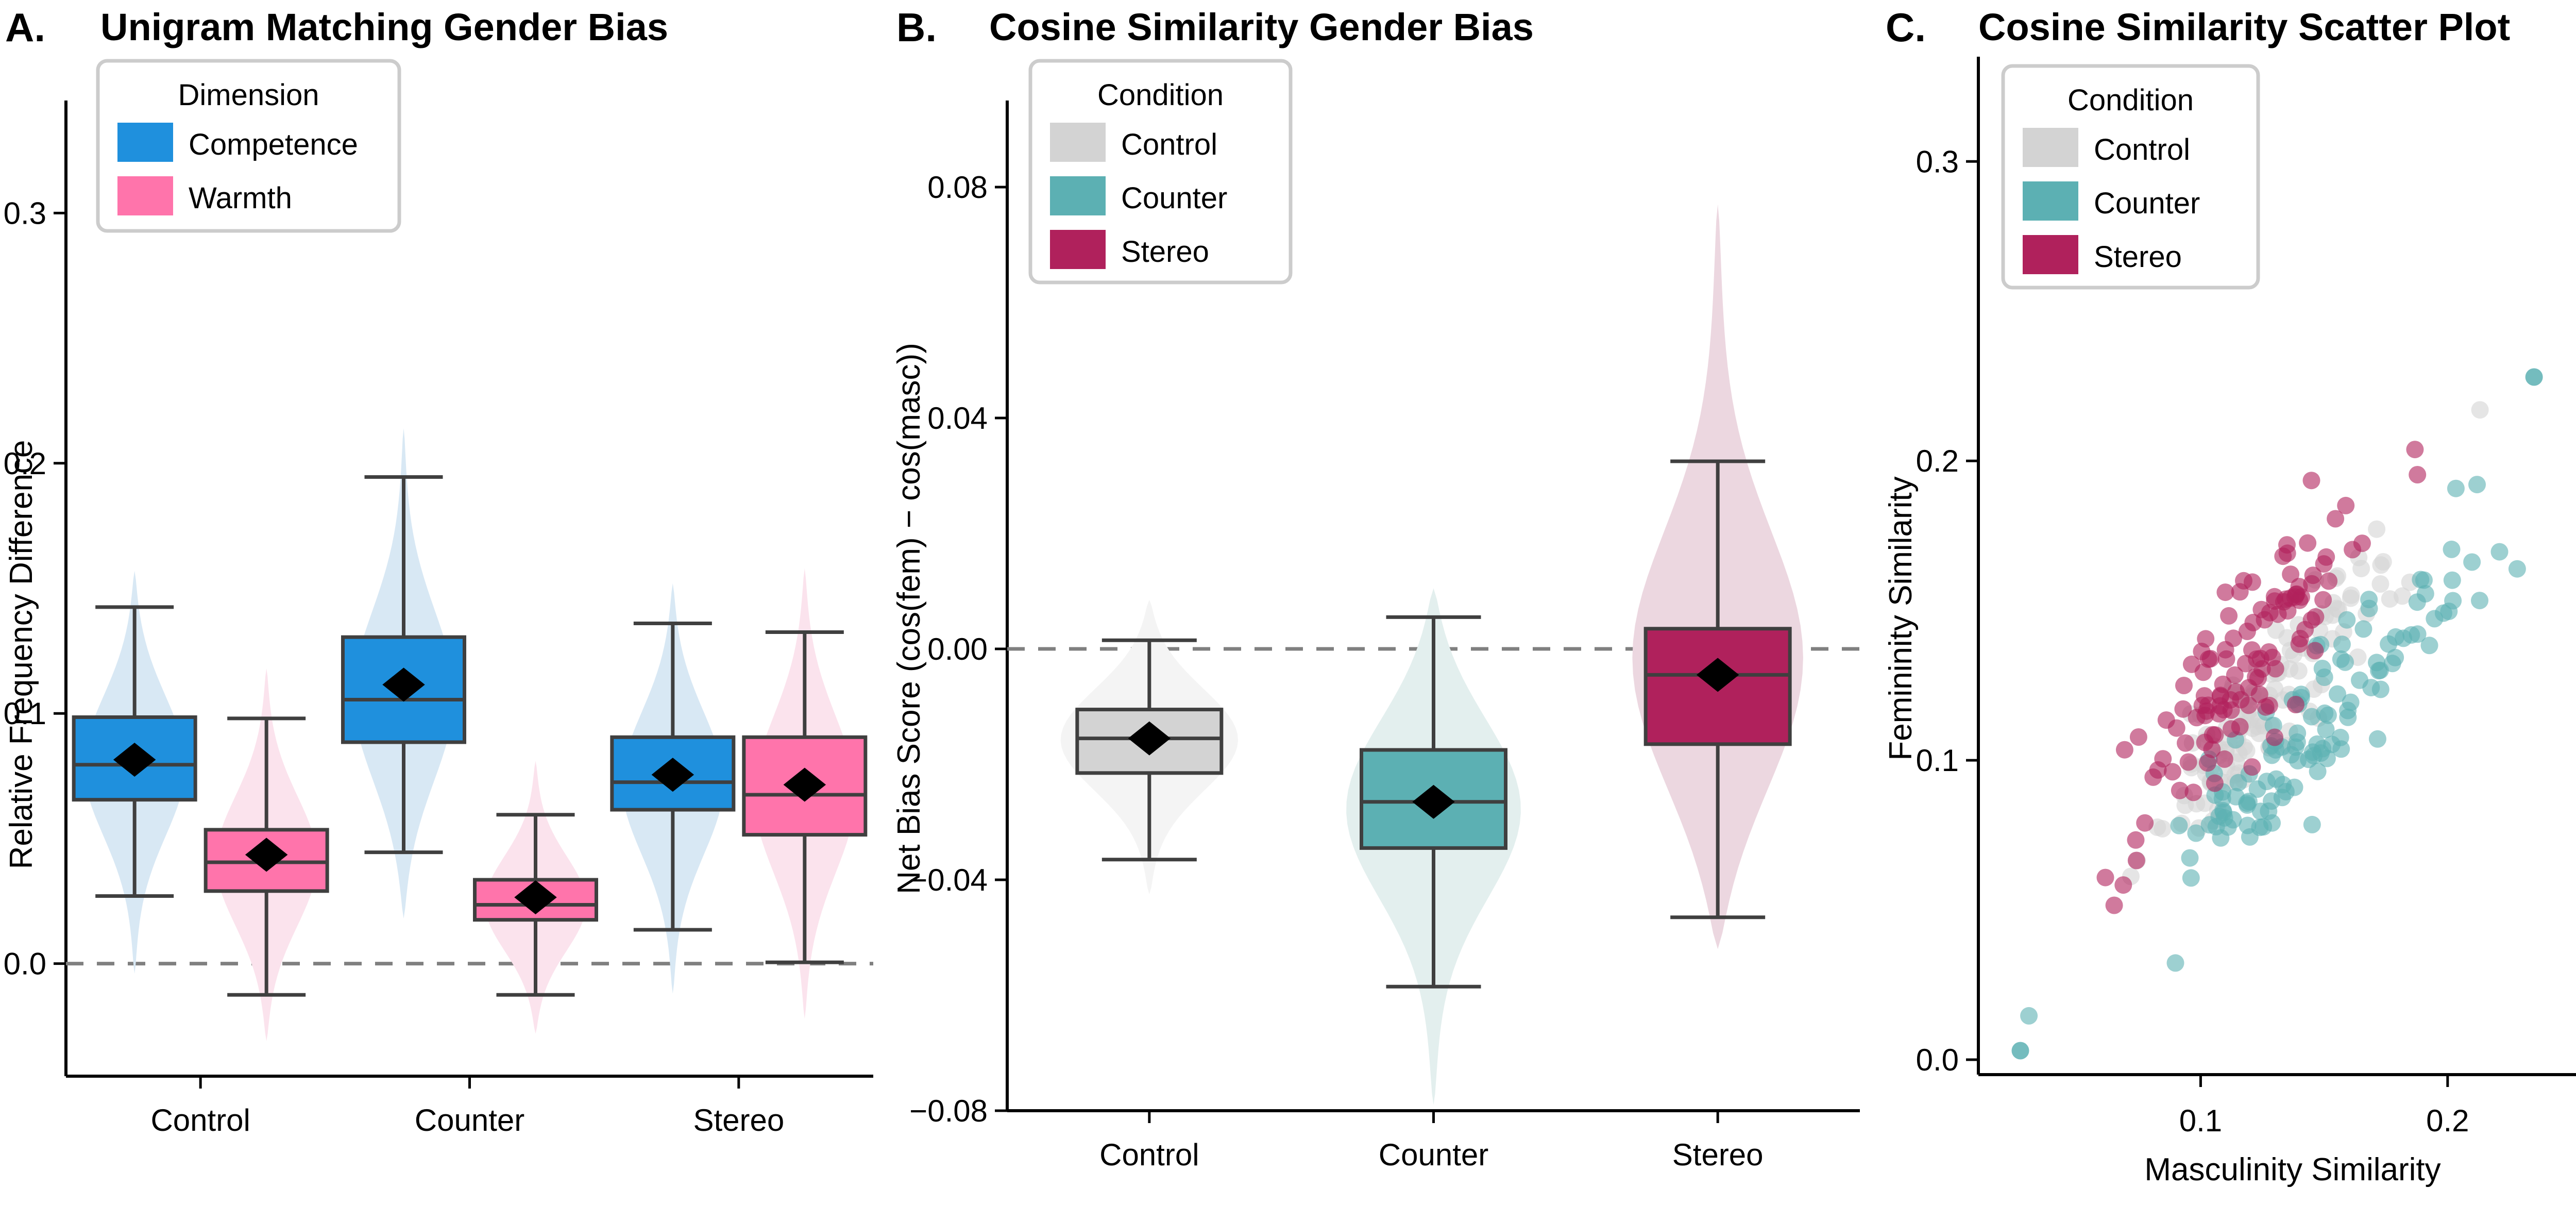  What do you see at coordinates (1937, 1060) in the screenshot?
I see `panel-c-y-tick-label: 0.0` at bounding box center [1937, 1060].